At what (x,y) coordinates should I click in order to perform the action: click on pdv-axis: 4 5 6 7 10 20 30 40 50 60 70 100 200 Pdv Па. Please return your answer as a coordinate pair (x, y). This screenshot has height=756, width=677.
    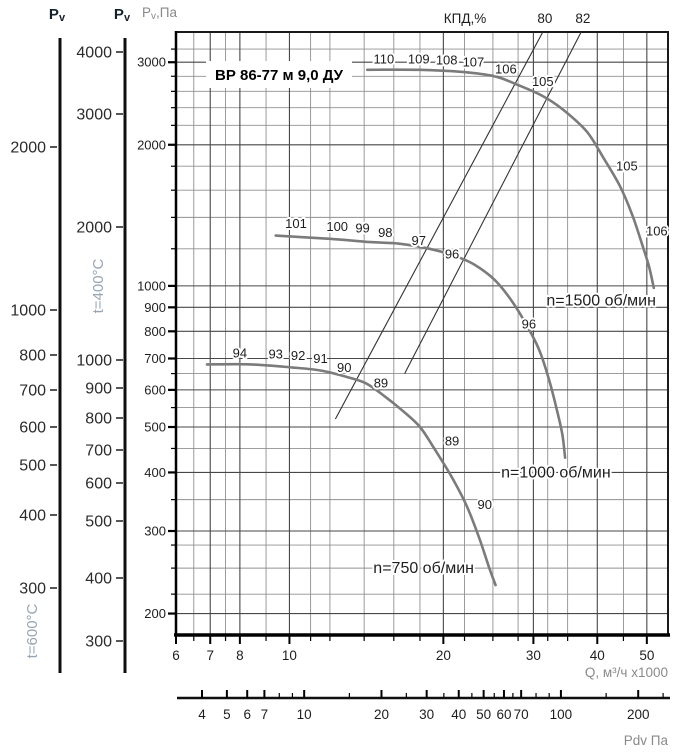
    Looking at the image, I should click on (423, 719).